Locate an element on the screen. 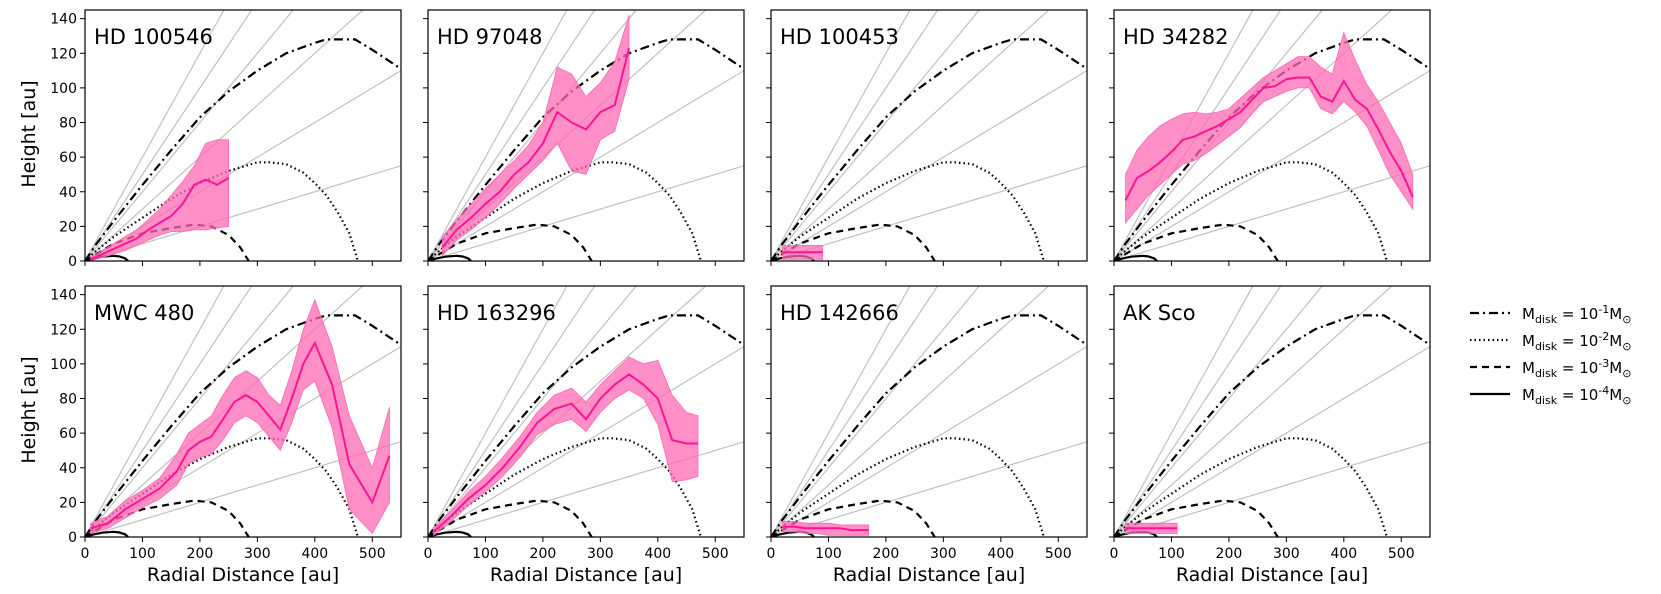 This screenshot has height=594, width=1661. legend-label: Mdisk = 10-1M⊙ is located at coordinates (1576, 314).